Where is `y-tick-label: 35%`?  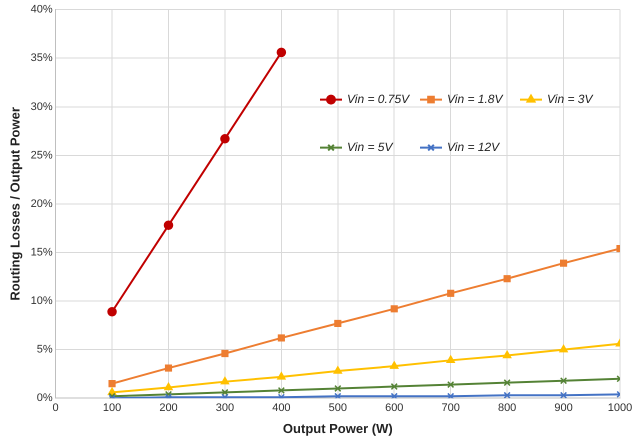 y-tick-label: 35% is located at coordinates (41, 58).